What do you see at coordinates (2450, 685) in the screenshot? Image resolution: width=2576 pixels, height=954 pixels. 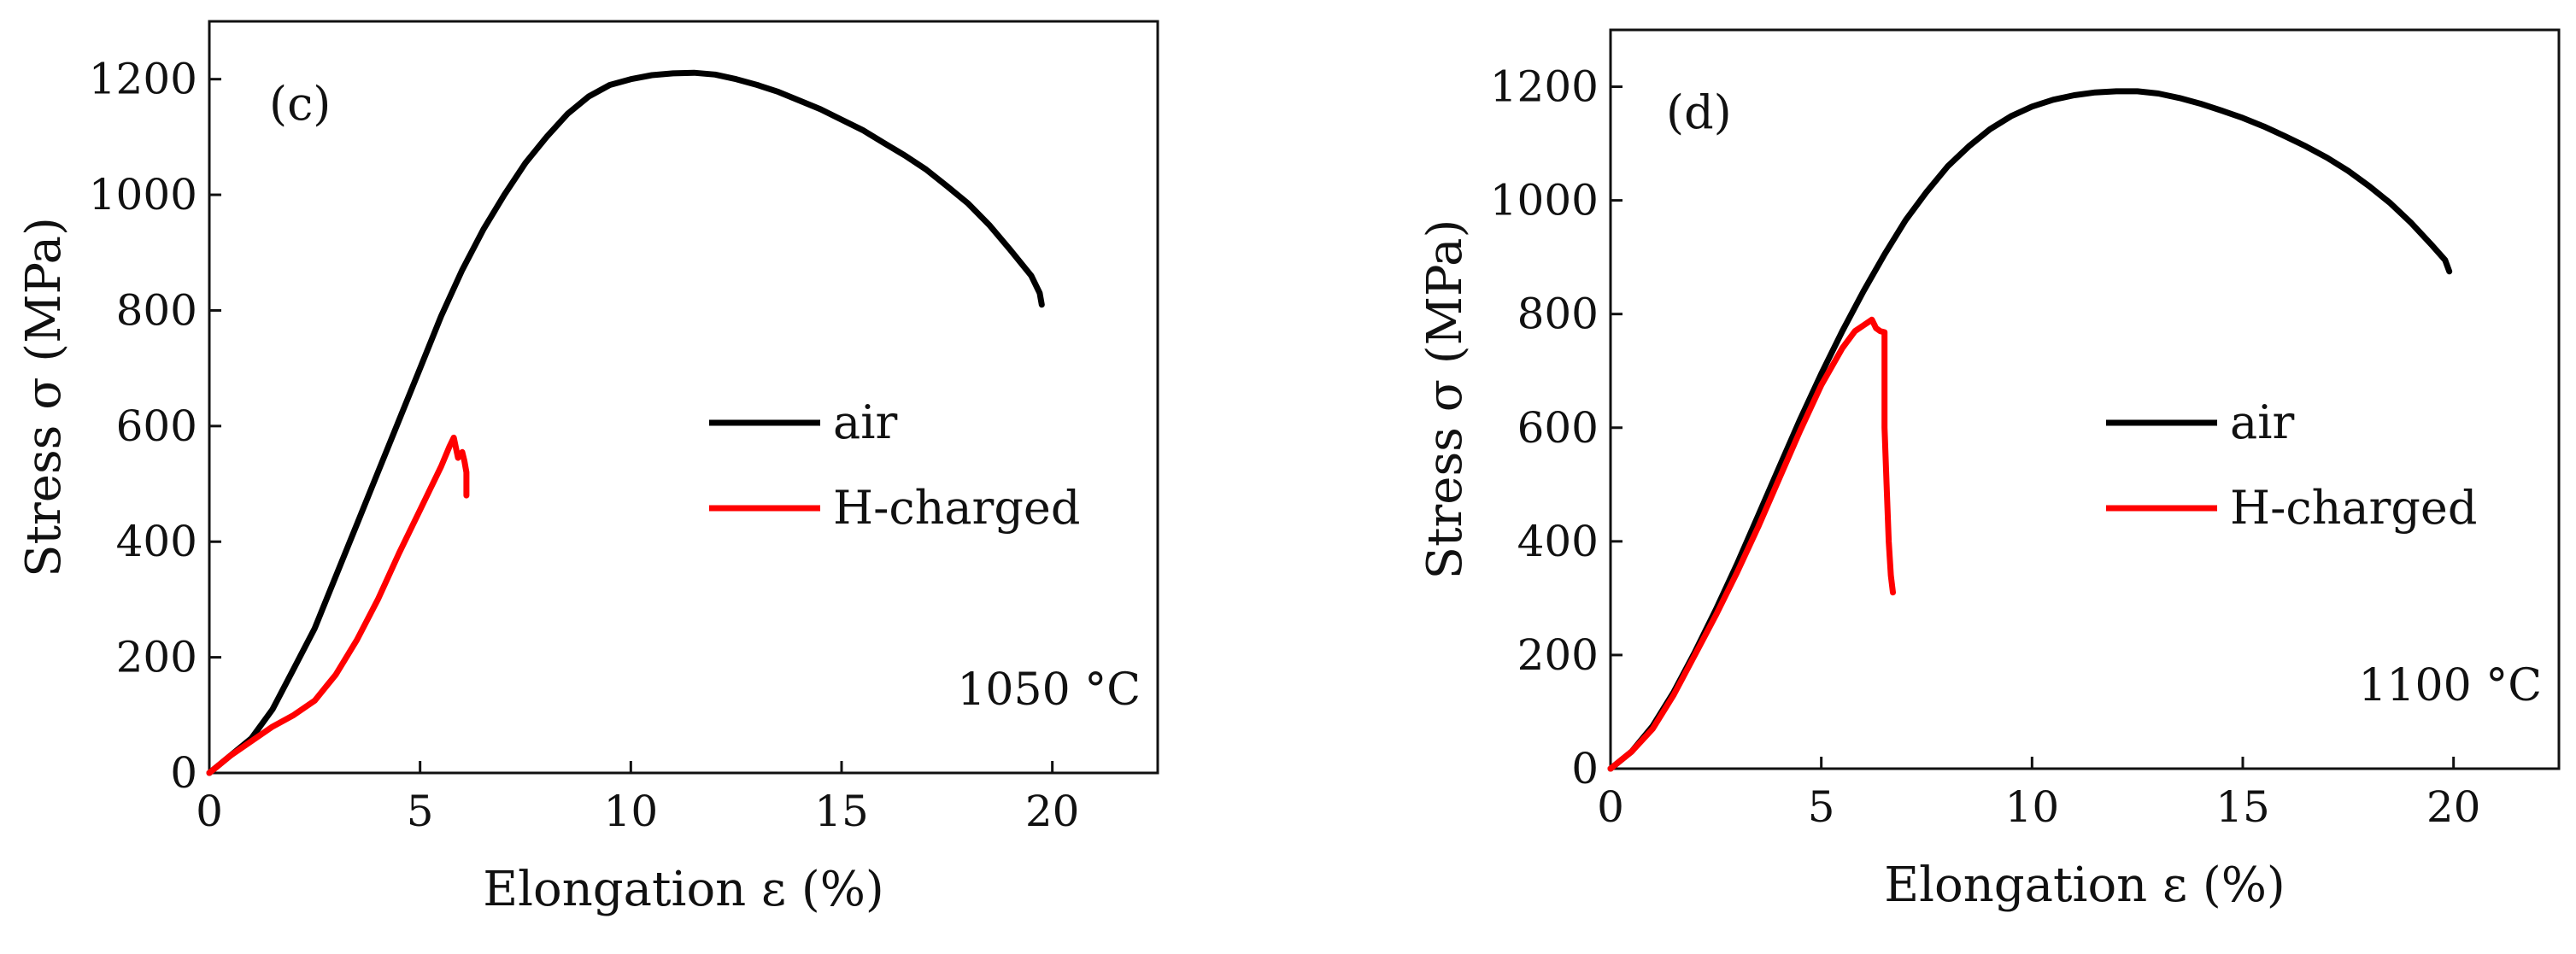 I see `temperature-annotation: 1100 °C` at bounding box center [2450, 685].